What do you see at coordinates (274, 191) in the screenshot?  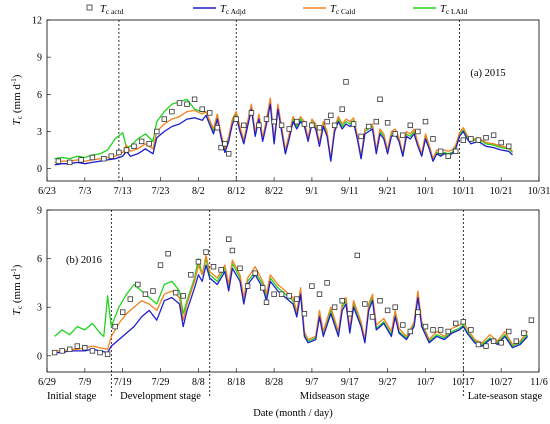 I see `panel-2015-xtick-label: 8/22` at bounding box center [274, 191].